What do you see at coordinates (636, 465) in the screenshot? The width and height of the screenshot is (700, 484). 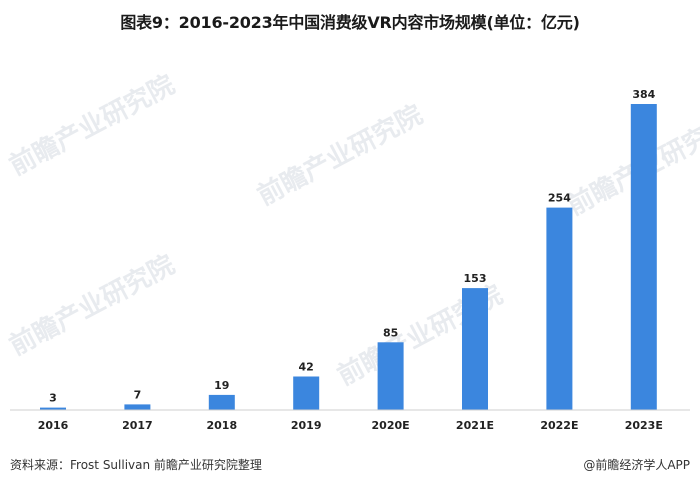 I see `brand-credit: @前瞻经济学人APP` at bounding box center [636, 465].